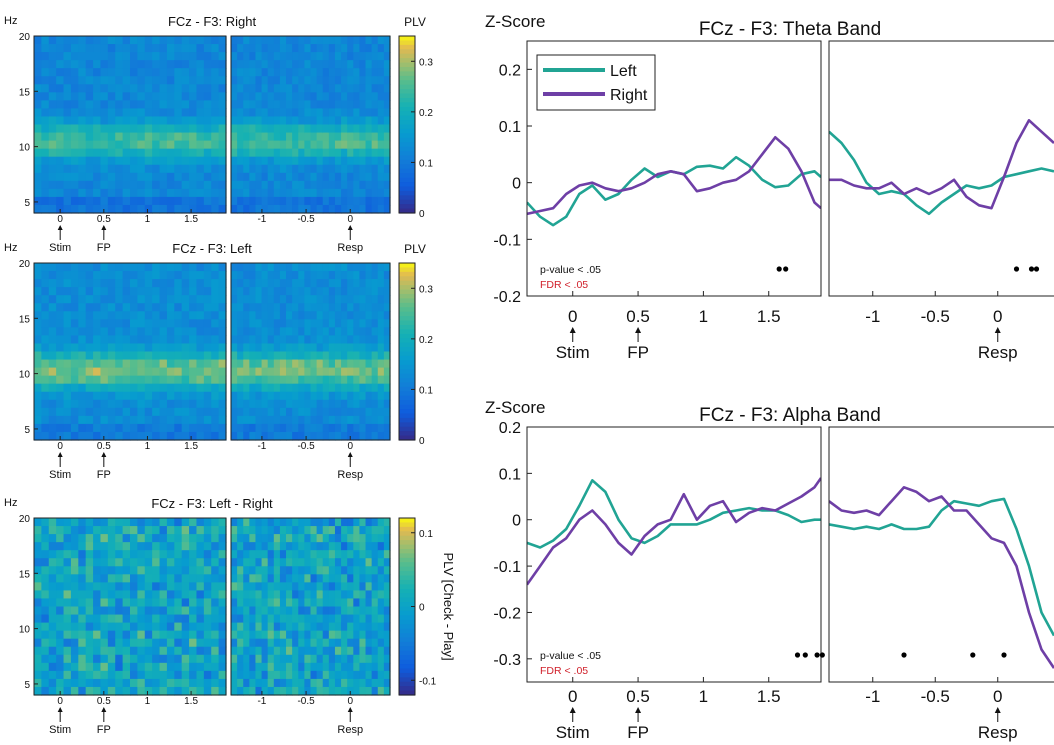  What do you see at coordinates (428, 681) in the screenshot?
I see `colorbar-tick-label: -0.1` at bounding box center [428, 681].